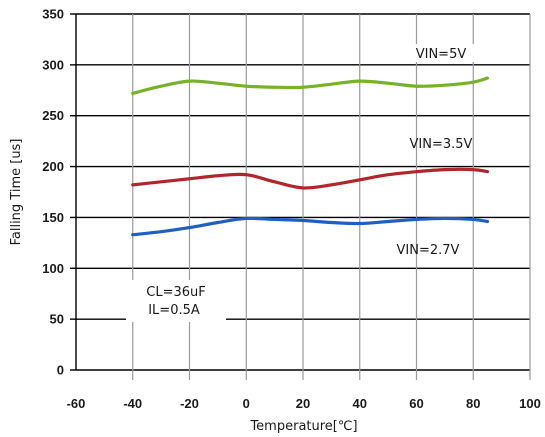 The width and height of the screenshot is (545, 437). What do you see at coordinates (53, 115) in the screenshot?
I see `y-tick-label: 250` at bounding box center [53, 115].